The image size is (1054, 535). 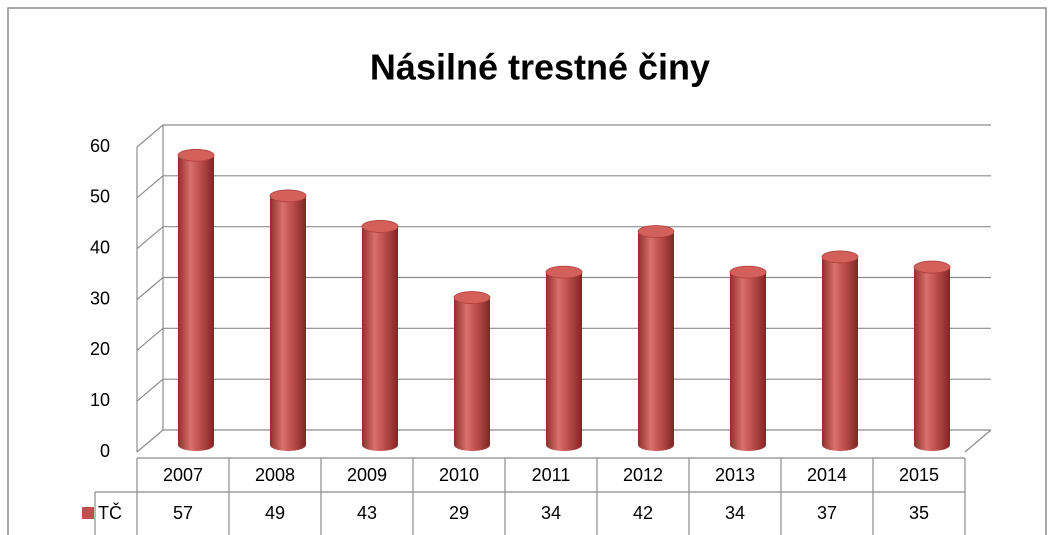 What do you see at coordinates (367, 475) in the screenshot?
I see `x-tick-label: 2009` at bounding box center [367, 475].